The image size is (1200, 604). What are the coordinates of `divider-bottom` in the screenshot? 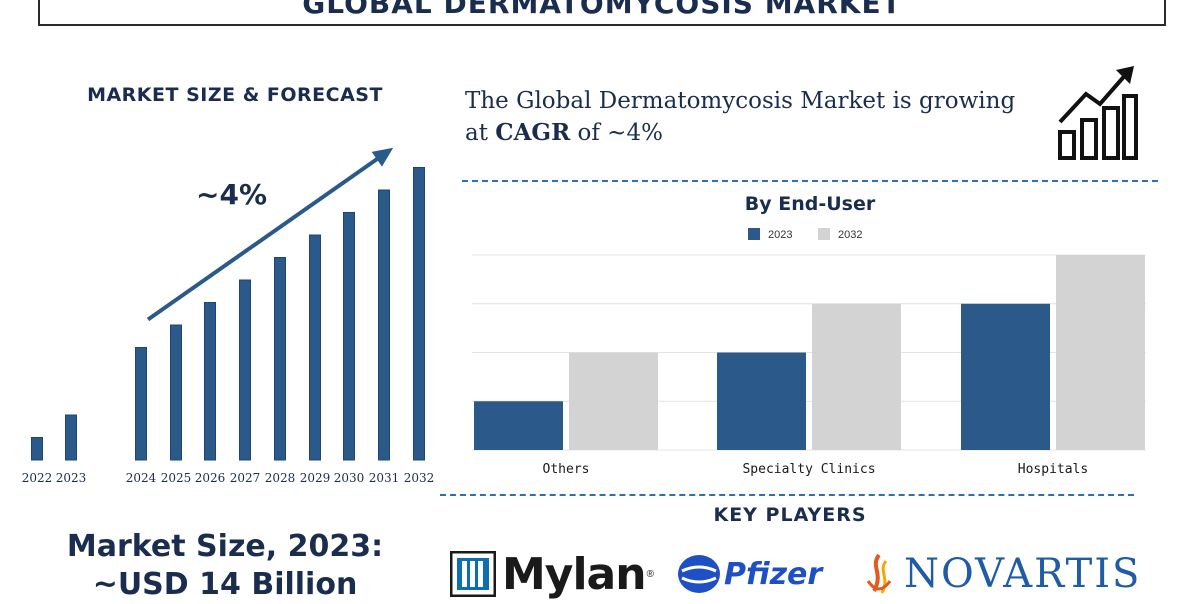 It's located at (787, 495).